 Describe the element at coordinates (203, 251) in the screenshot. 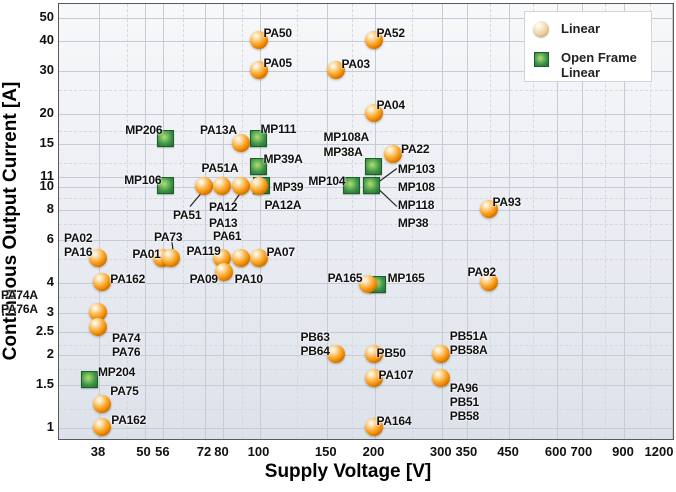

I see `point-label: PA119` at that location.